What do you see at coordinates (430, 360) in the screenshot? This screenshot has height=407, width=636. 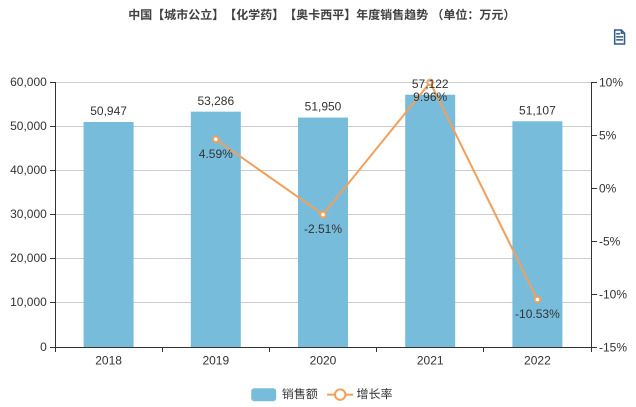 I see `svg-text: 2021` at bounding box center [430, 360].